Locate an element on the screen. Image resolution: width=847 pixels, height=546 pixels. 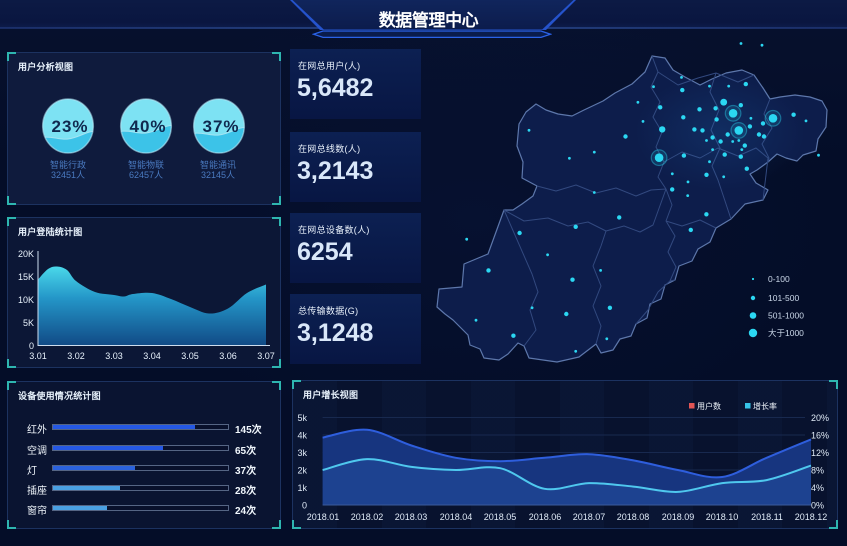
svg-text: 20% is located at coordinates (820, 418).